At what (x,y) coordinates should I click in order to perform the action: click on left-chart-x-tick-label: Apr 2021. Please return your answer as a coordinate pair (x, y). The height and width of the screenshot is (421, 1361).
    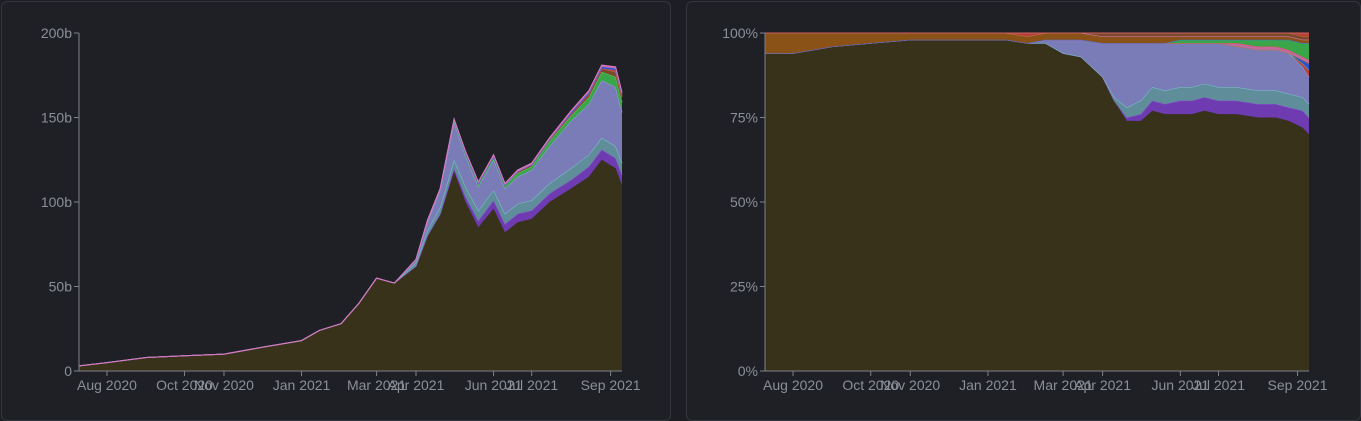
    Looking at the image, I should click on (416, 385).